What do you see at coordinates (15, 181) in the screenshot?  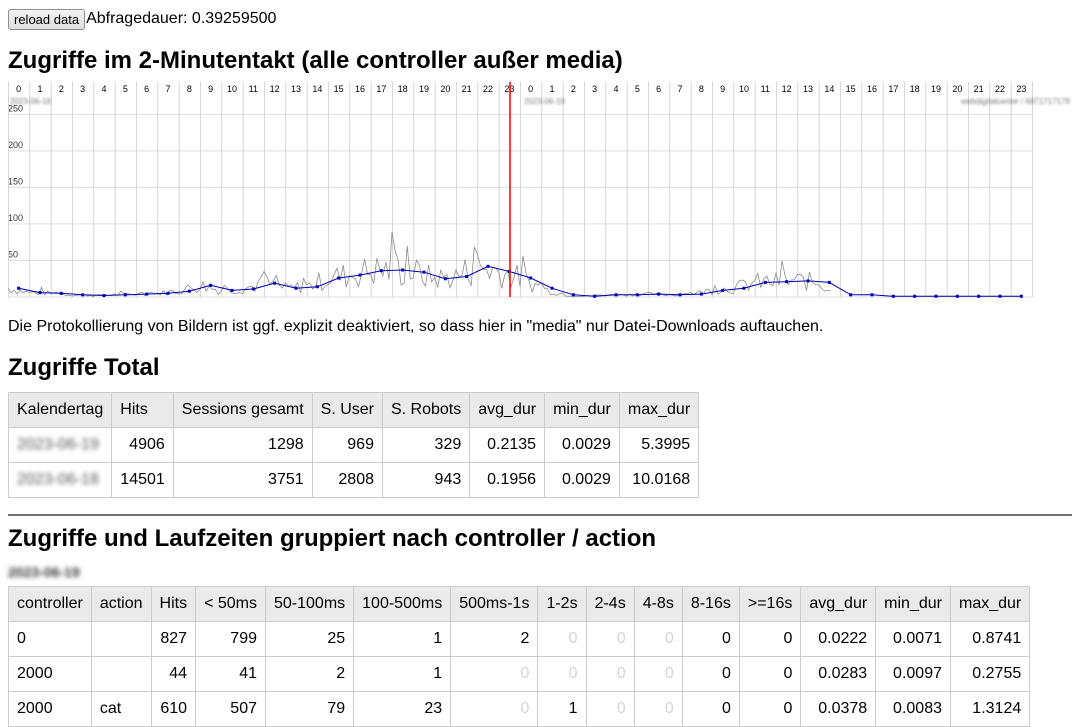 I see `y-tick-label: 150` at bounding box center [15, 181].